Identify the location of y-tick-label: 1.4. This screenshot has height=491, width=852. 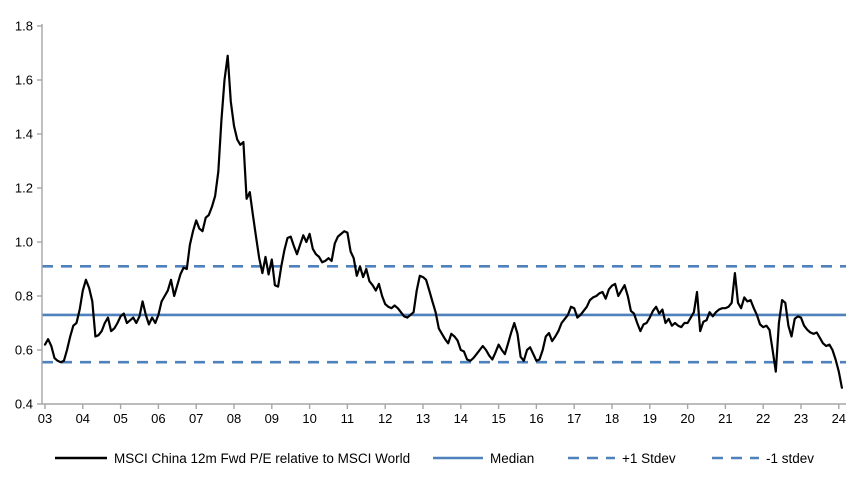
(24, 134).